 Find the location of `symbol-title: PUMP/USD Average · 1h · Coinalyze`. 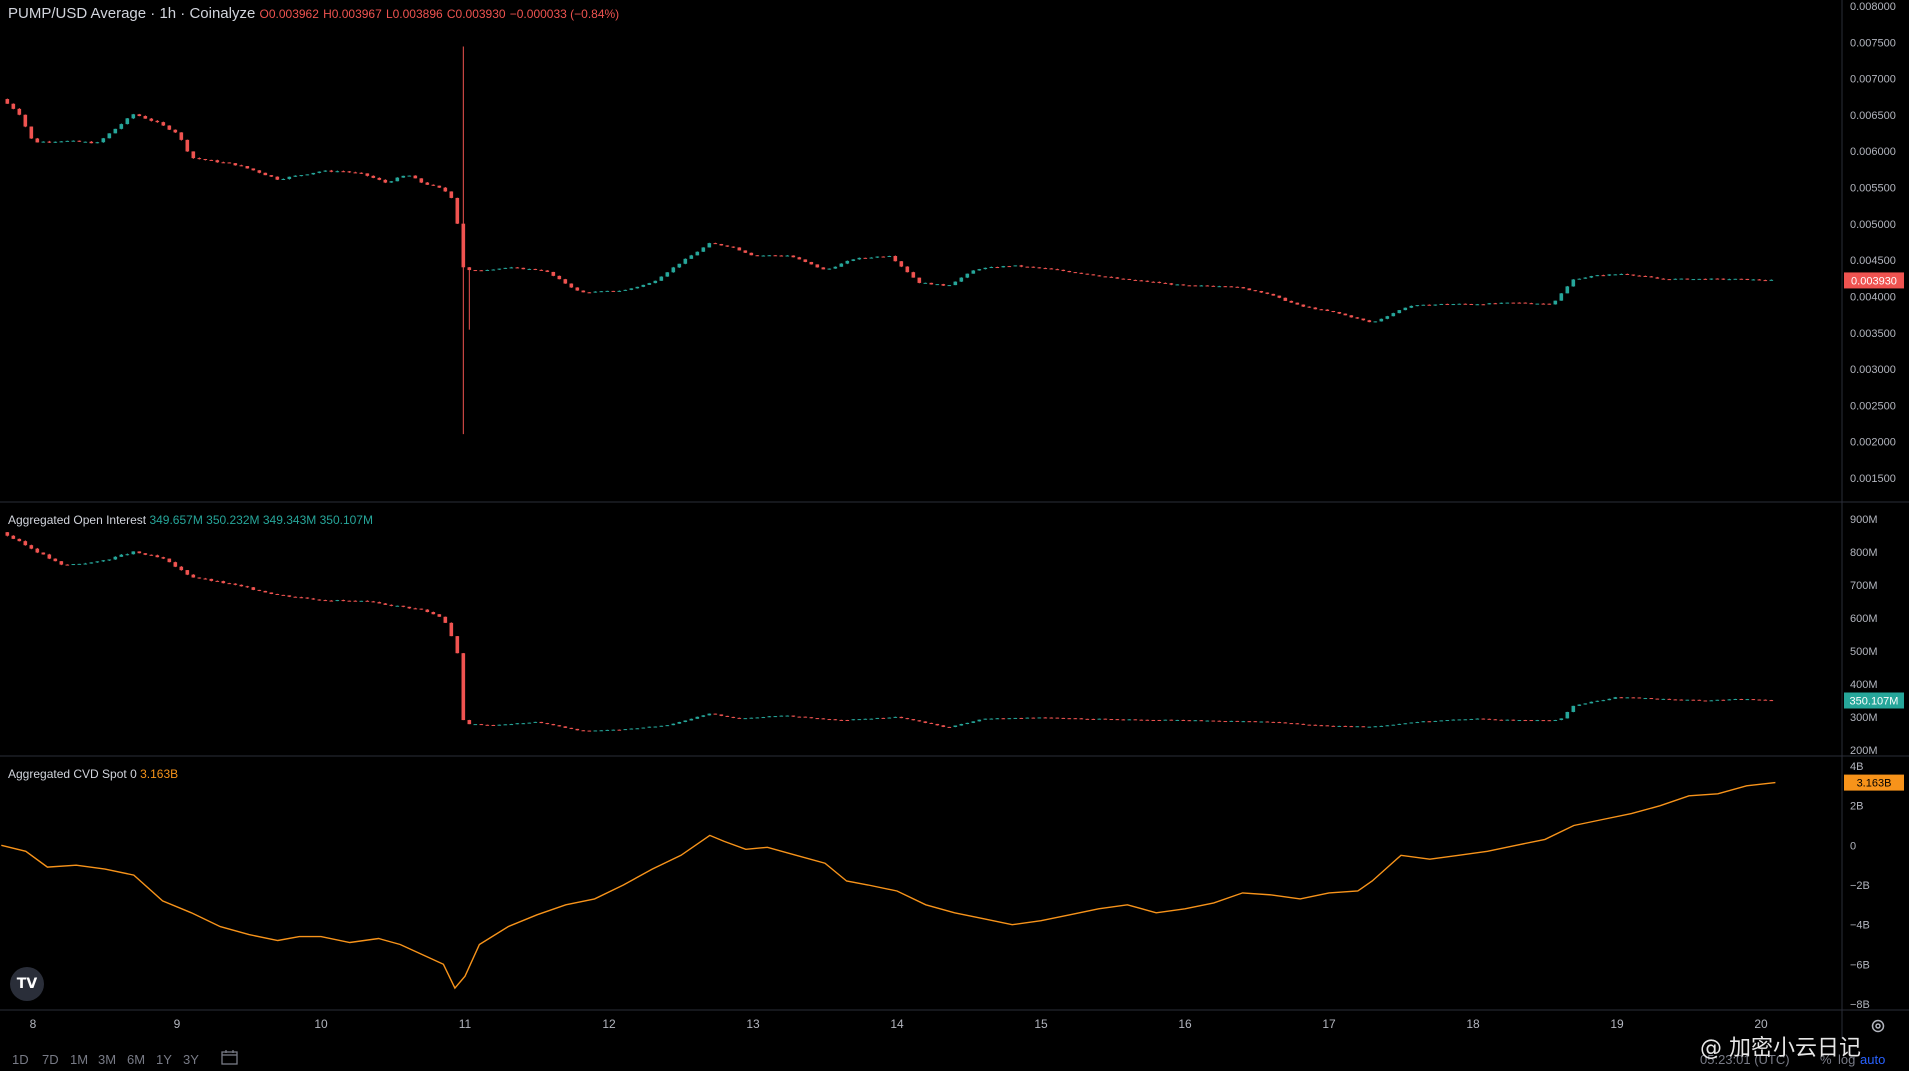

symbol-title: PUMP/USD Average · 1h · Coinalyze is located at coordinates (132, 13).